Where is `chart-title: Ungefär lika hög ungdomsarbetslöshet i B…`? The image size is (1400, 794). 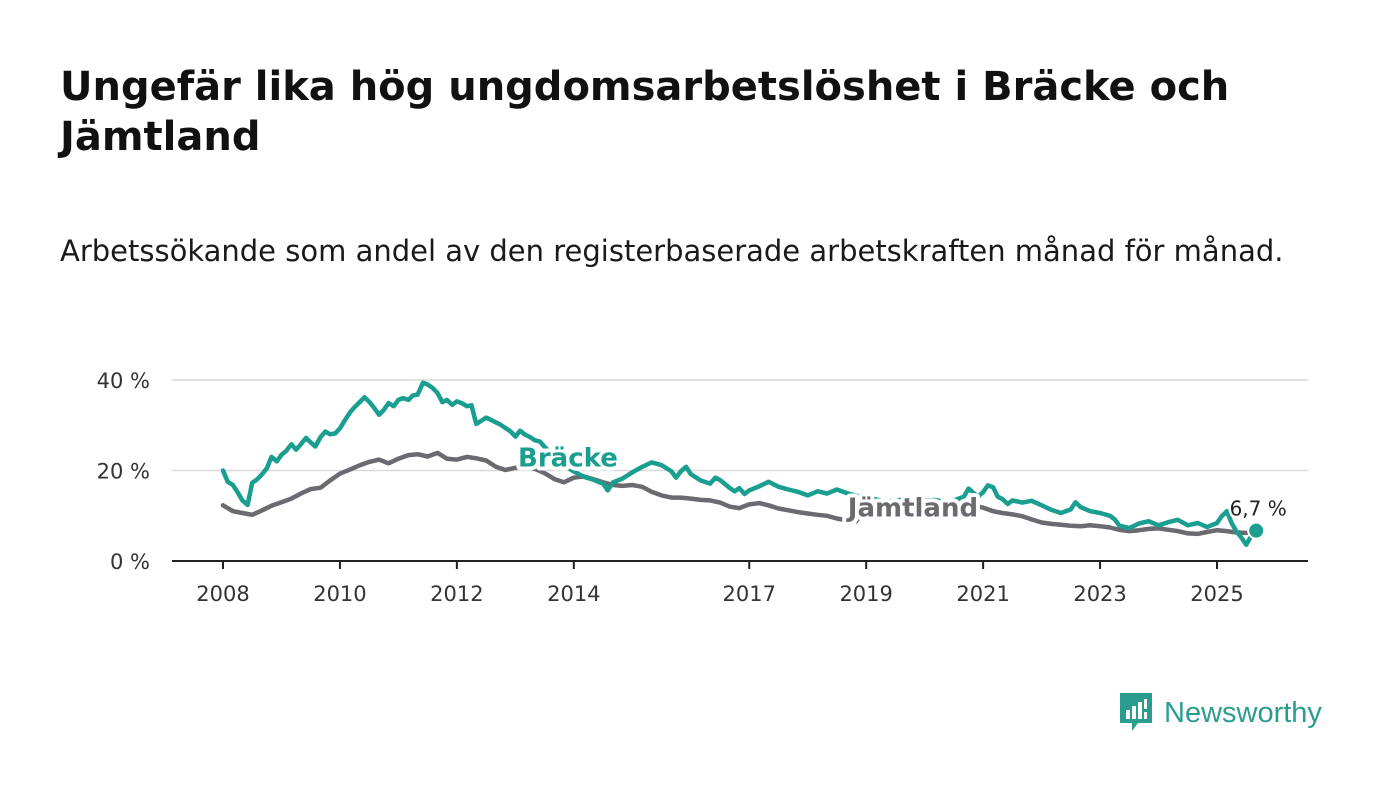 chart-title: Ungefär lika hög ungdomsarbetslöshet i B… is located at coordinates (645, 112).